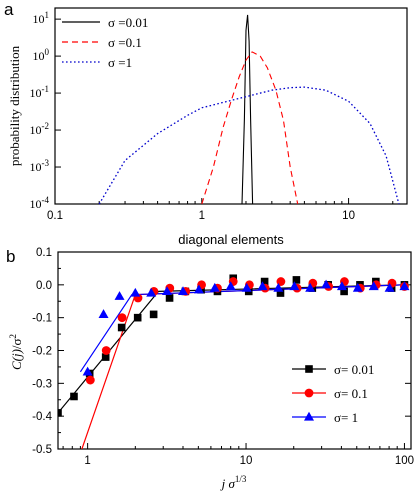  Describe the element at coordinates (40, 203) in the screenshot. I see `panel-a-ytick-label: 10⁻⁴` at that location.